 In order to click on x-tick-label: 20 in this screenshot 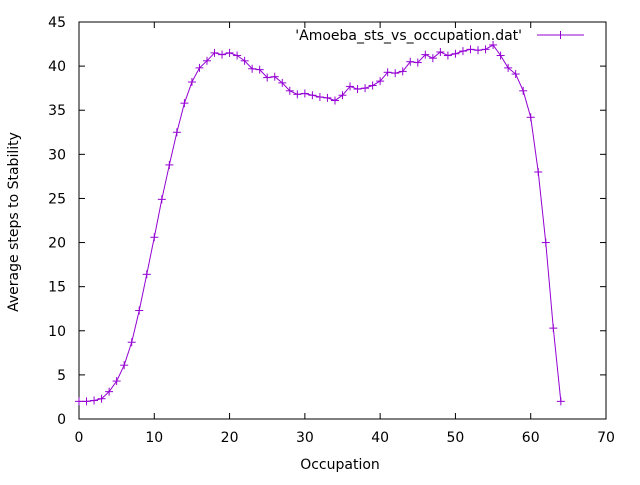, I will do `click(230, 438)`.